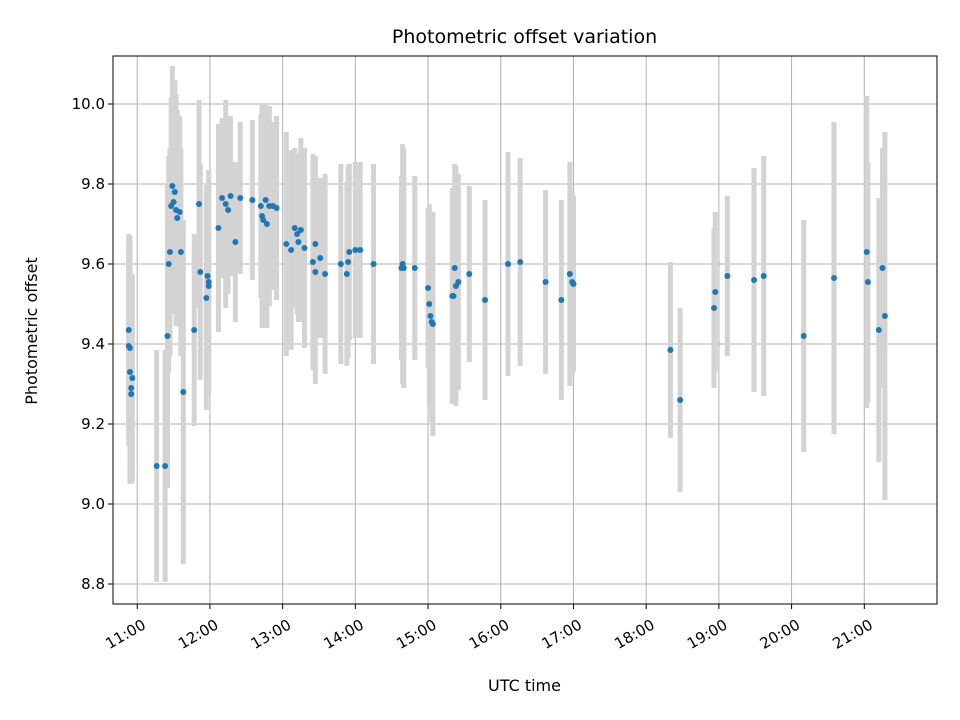 Image resolution: width=960 pixels, height=720 pixels. I want to click on x-tick-label: 18:00, so click(634, 634).